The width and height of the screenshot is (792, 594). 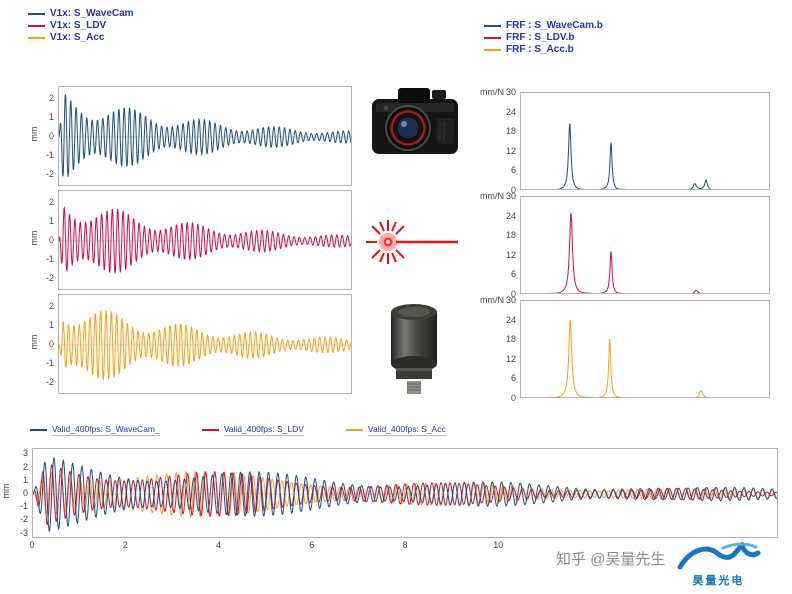 I want to click on x-tick-label: 10, so click(x=498, y=545).